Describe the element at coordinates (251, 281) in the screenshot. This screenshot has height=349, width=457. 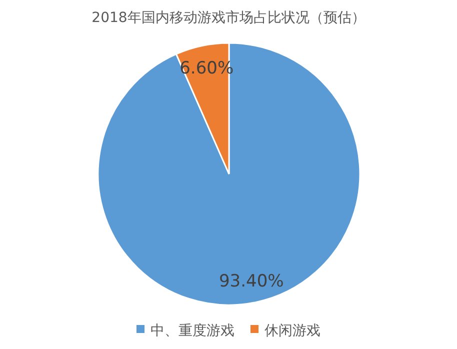
I see `data-label: 93.40%` at that location.